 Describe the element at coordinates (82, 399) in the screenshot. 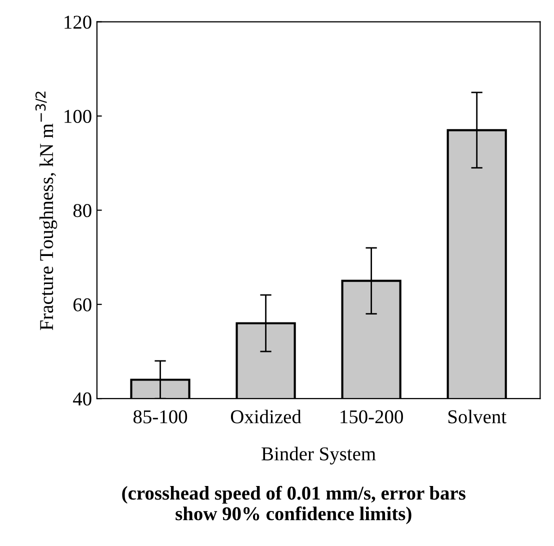

I see `y-tick-label: 40` at that location.